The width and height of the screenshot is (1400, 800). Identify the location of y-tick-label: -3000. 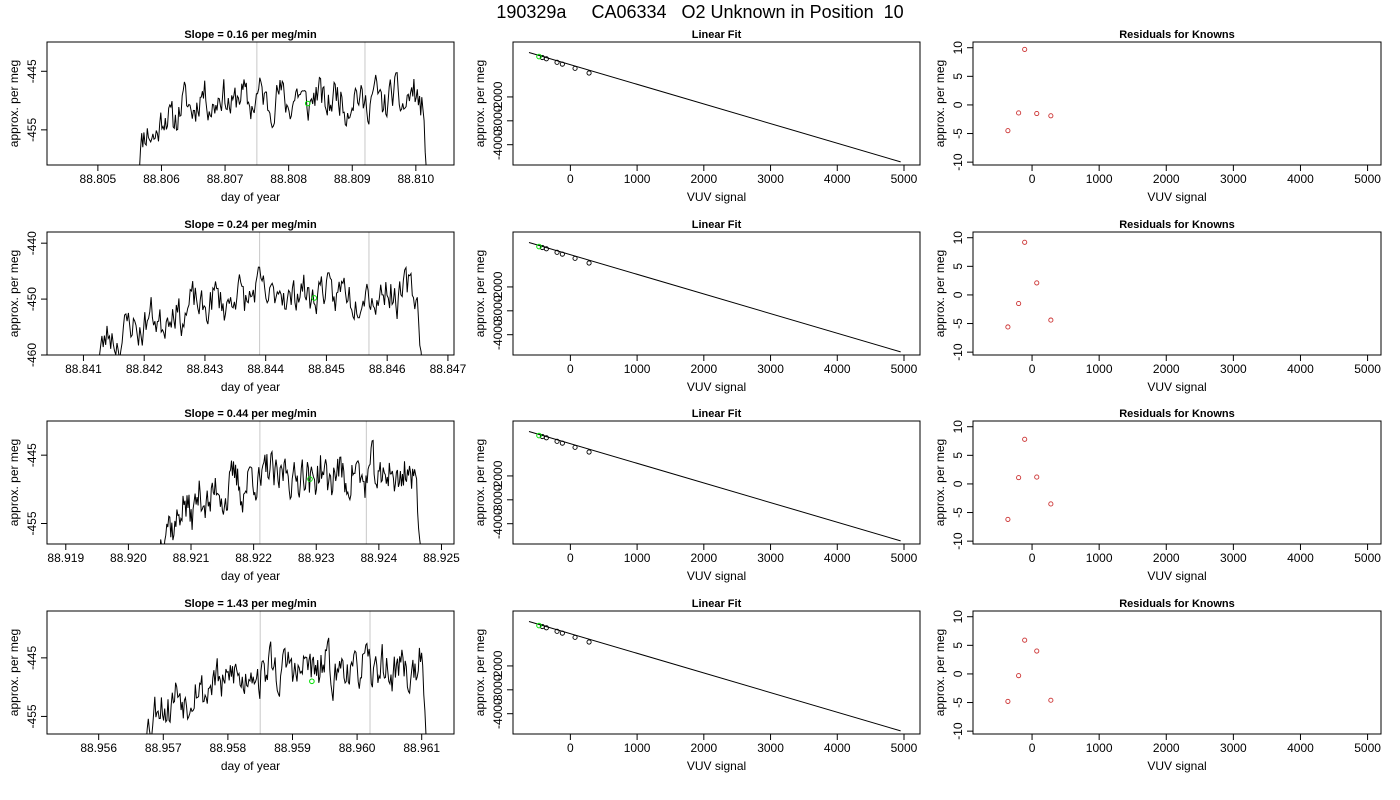
(498, 499).